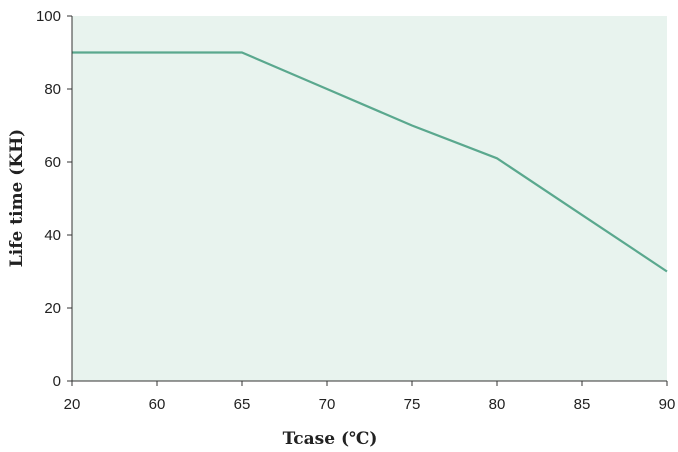 This screenshot has height=452, width=678. I want to click on y-axis-title: Life time (KH), so click(17, 198).